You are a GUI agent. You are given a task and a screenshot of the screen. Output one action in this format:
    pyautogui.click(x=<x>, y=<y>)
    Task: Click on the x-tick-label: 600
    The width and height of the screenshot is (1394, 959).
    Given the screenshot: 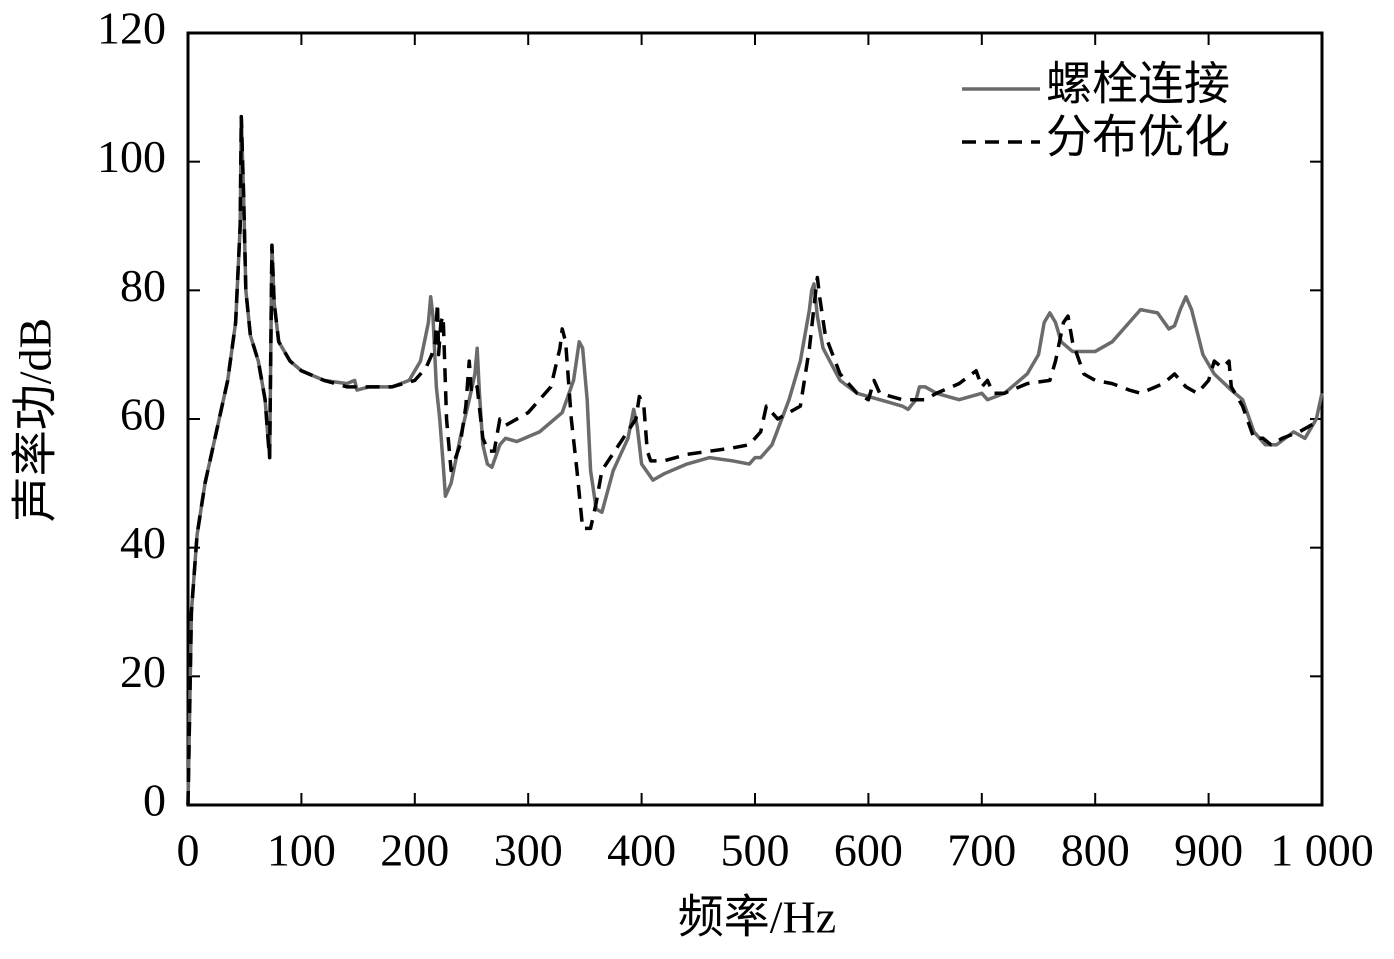 What is the action you would take?
    pyautogui.click(x=868, y=850)
    